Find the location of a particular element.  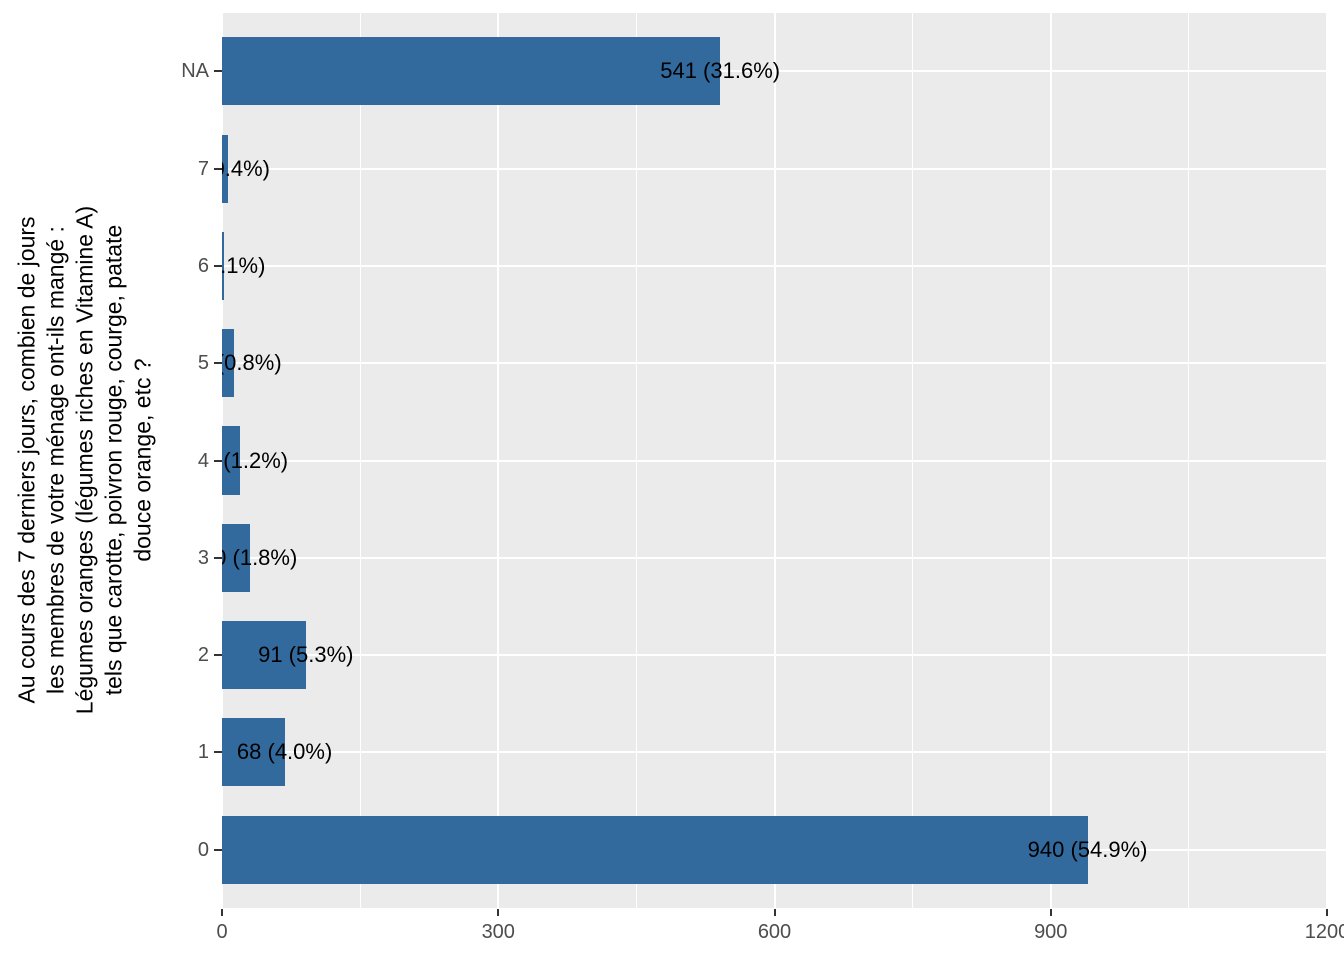

x-tick-label-0: 0 is located at coordinates (222, 932).